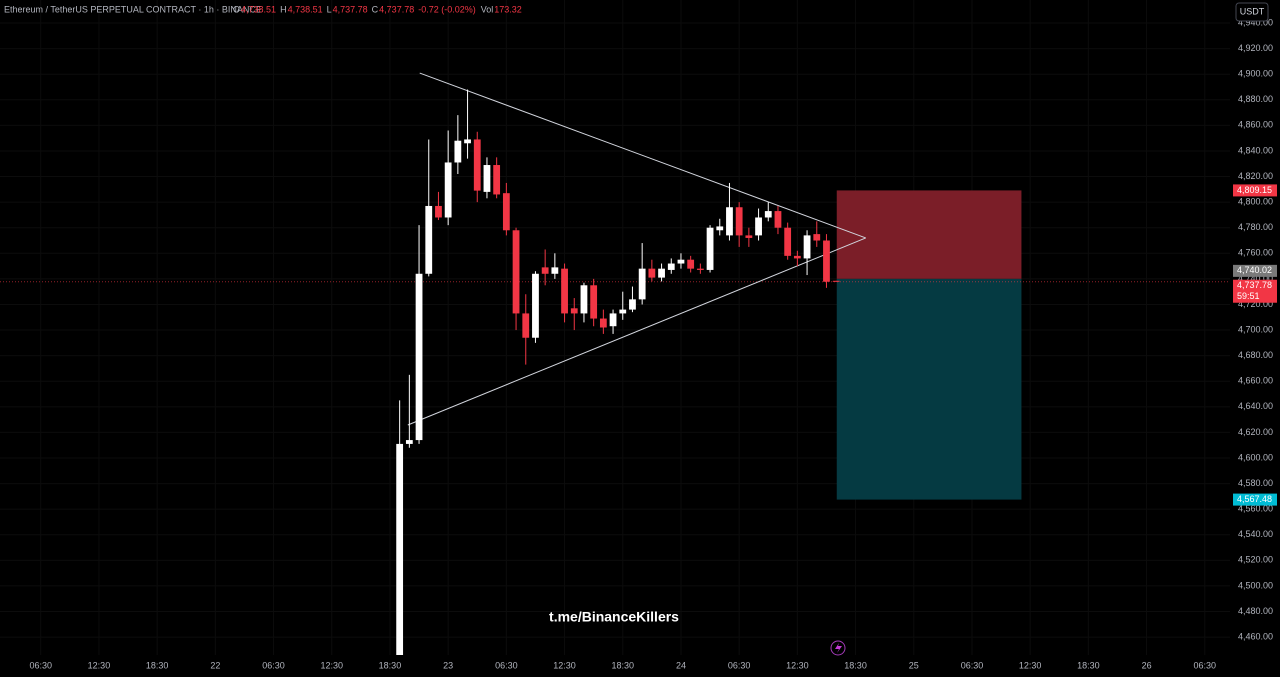  I want to click on y-tick-label: 4,800.00, so click(1255, 202).